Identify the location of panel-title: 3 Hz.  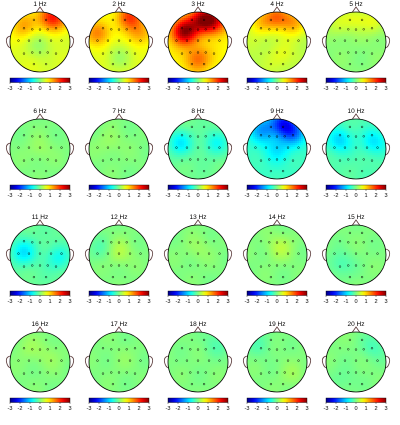
(197, 4).